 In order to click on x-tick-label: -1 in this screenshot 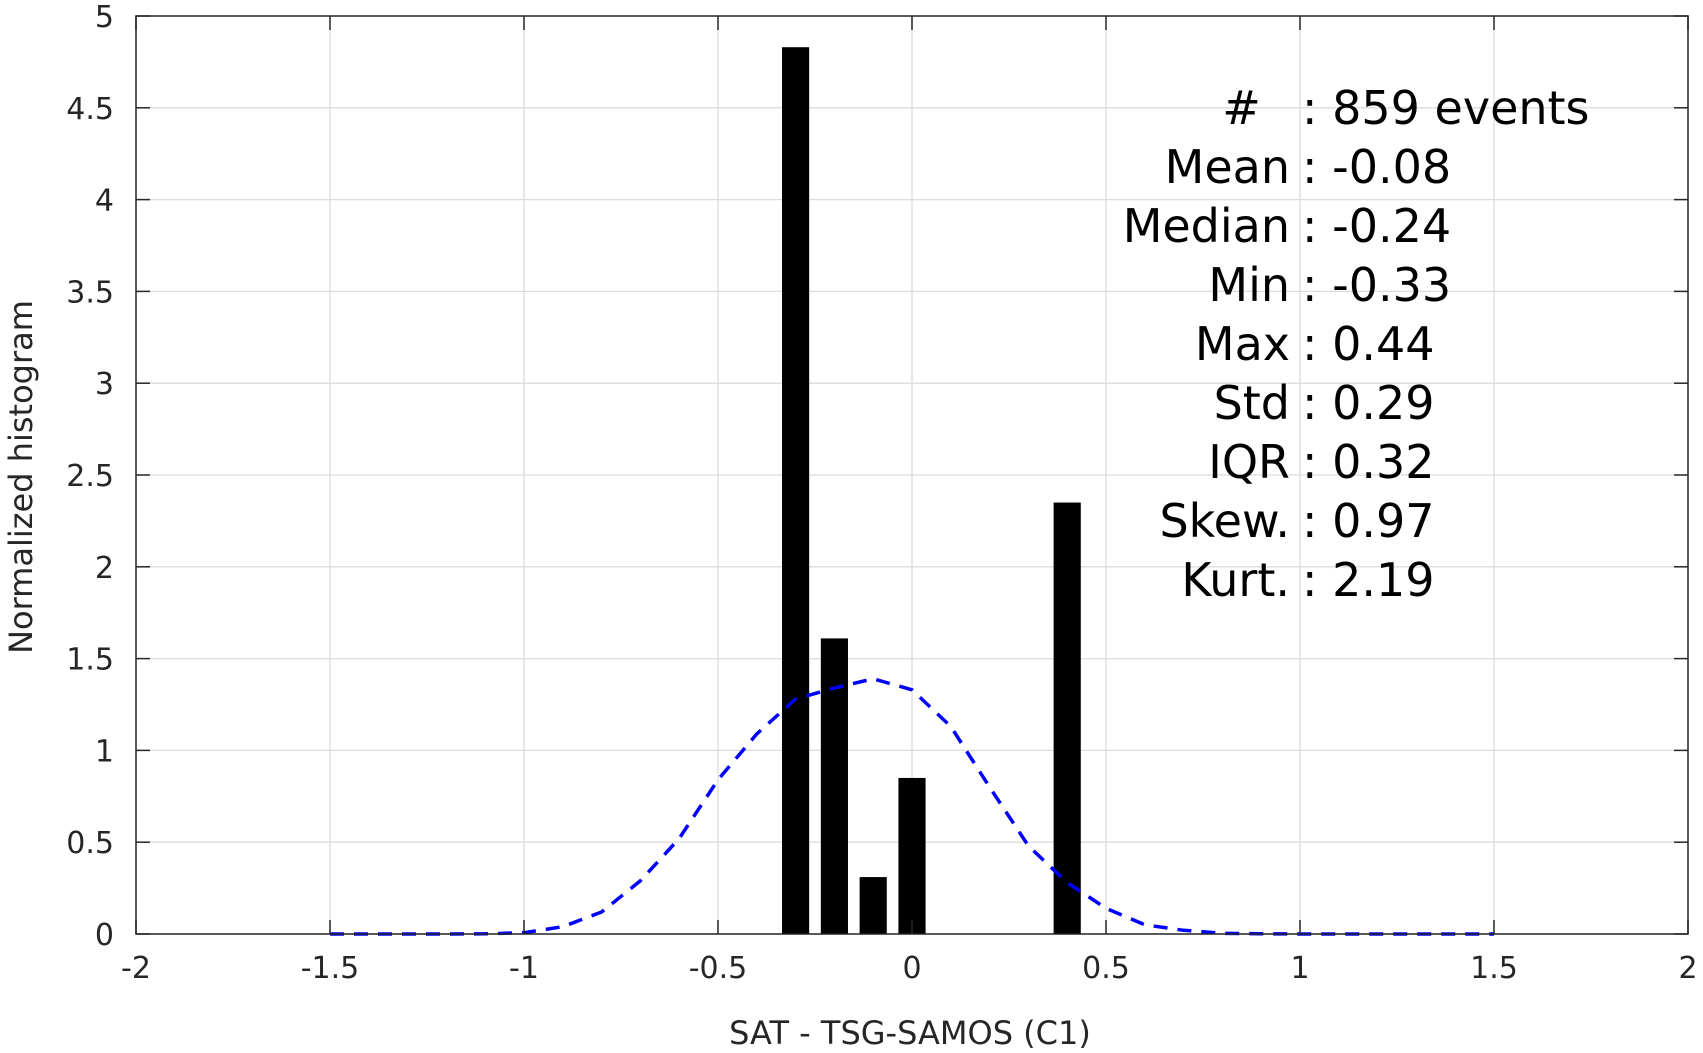, I will do `click(524, 968)`.